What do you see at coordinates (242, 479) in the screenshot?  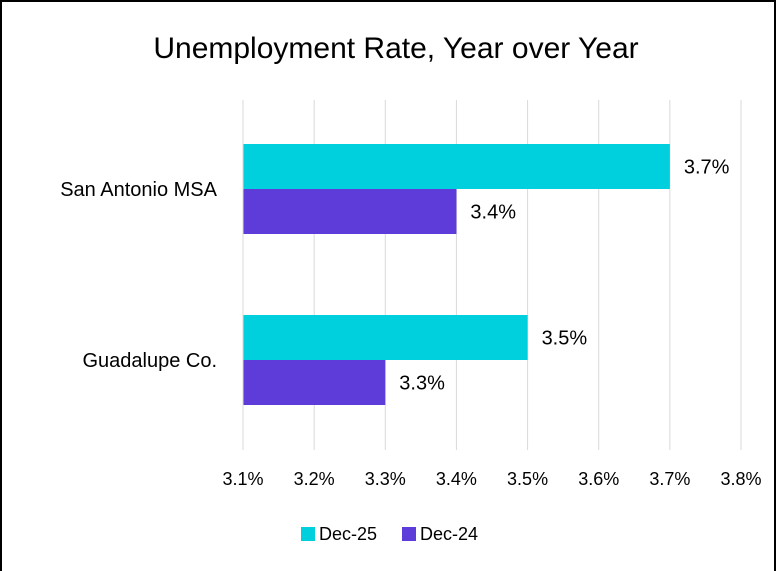 I see `x-tick-label-0: 3.1%` at bounding box center [242, 479].